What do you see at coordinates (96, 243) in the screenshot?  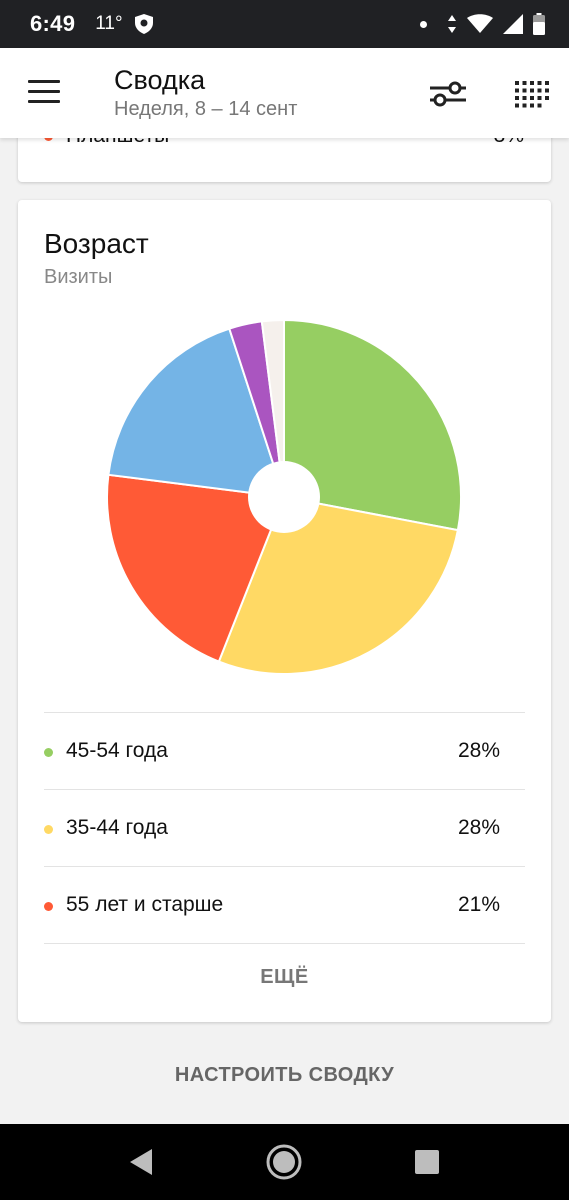 I see `card-title: Возраст` at bounding box center [96, 243].